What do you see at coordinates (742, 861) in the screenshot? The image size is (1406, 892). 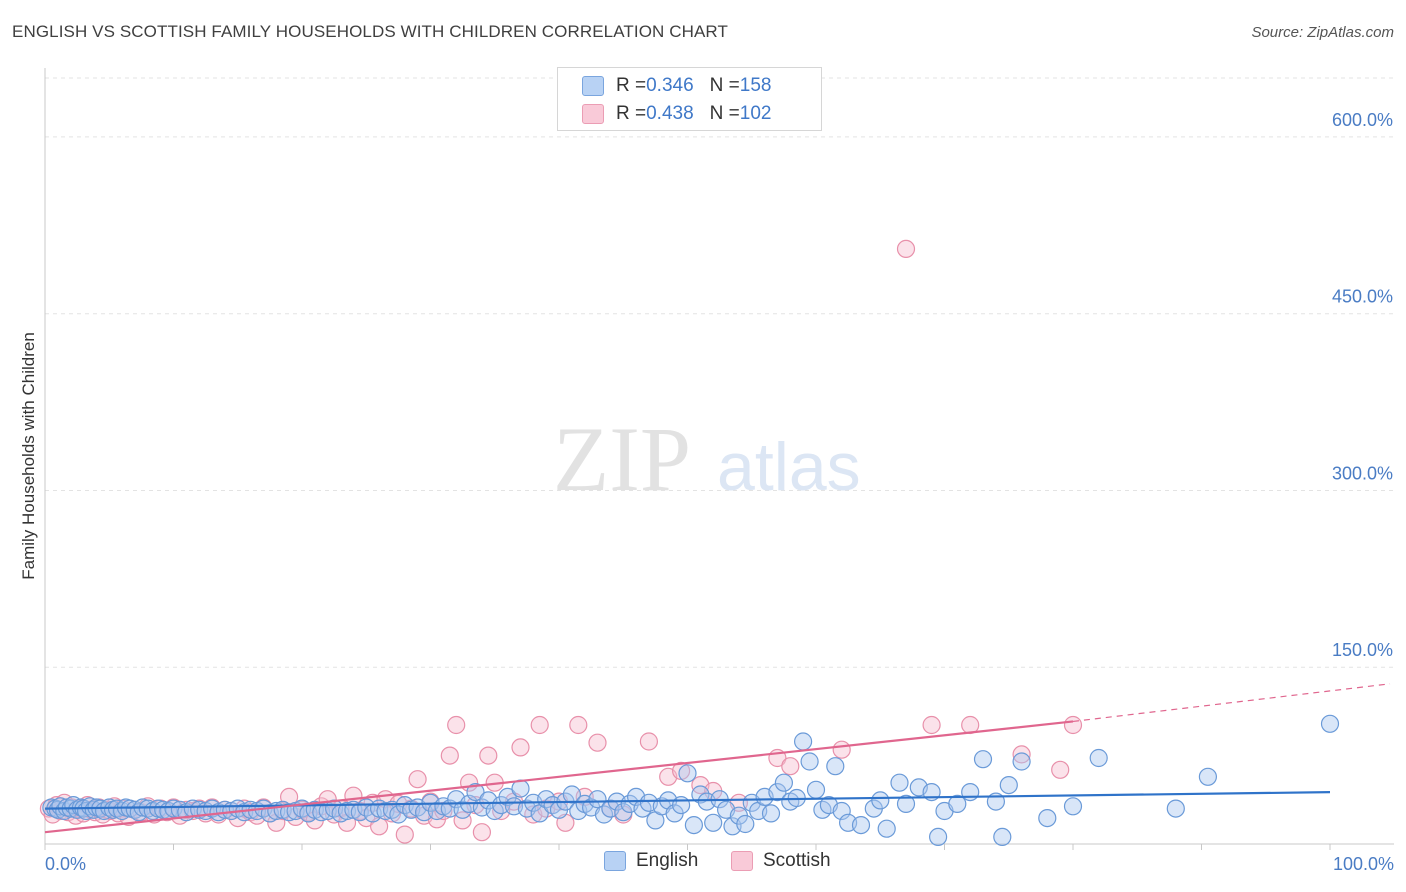 I see `legend-scottish-swatch` at bounding box center [742, 861].